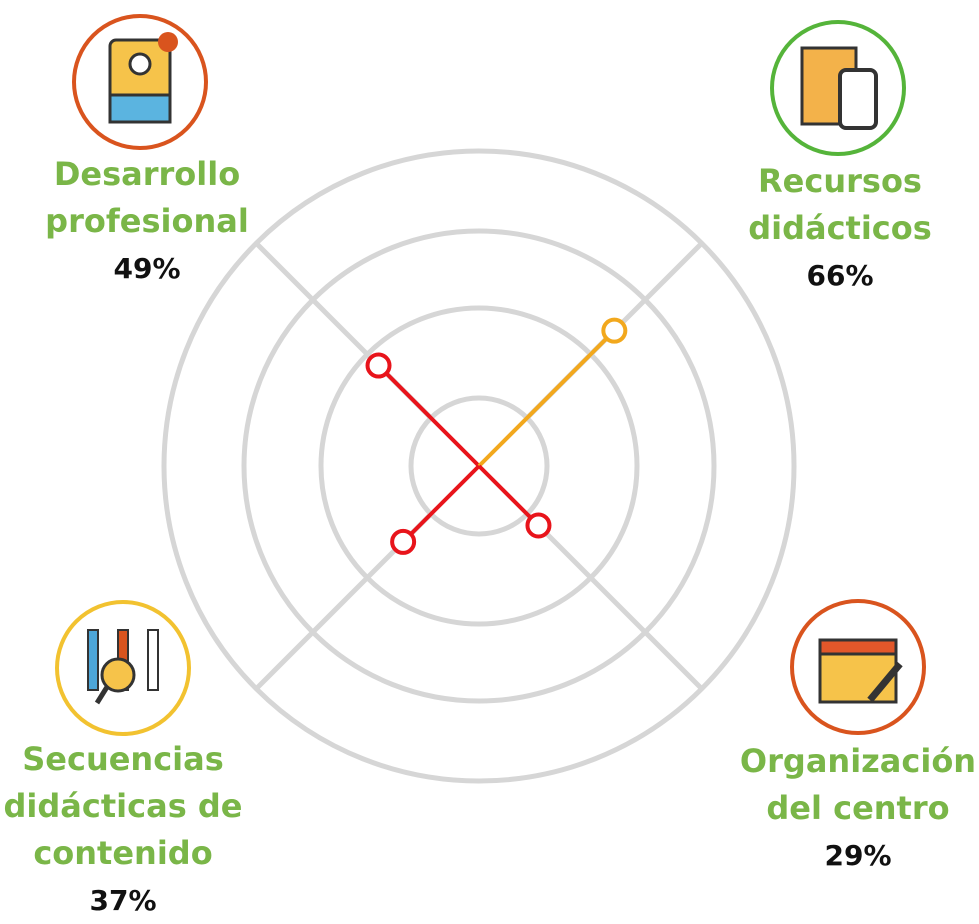 This screenshot has height=924, width=979. I want to click on category-label: Recursos, so click(840, 181).